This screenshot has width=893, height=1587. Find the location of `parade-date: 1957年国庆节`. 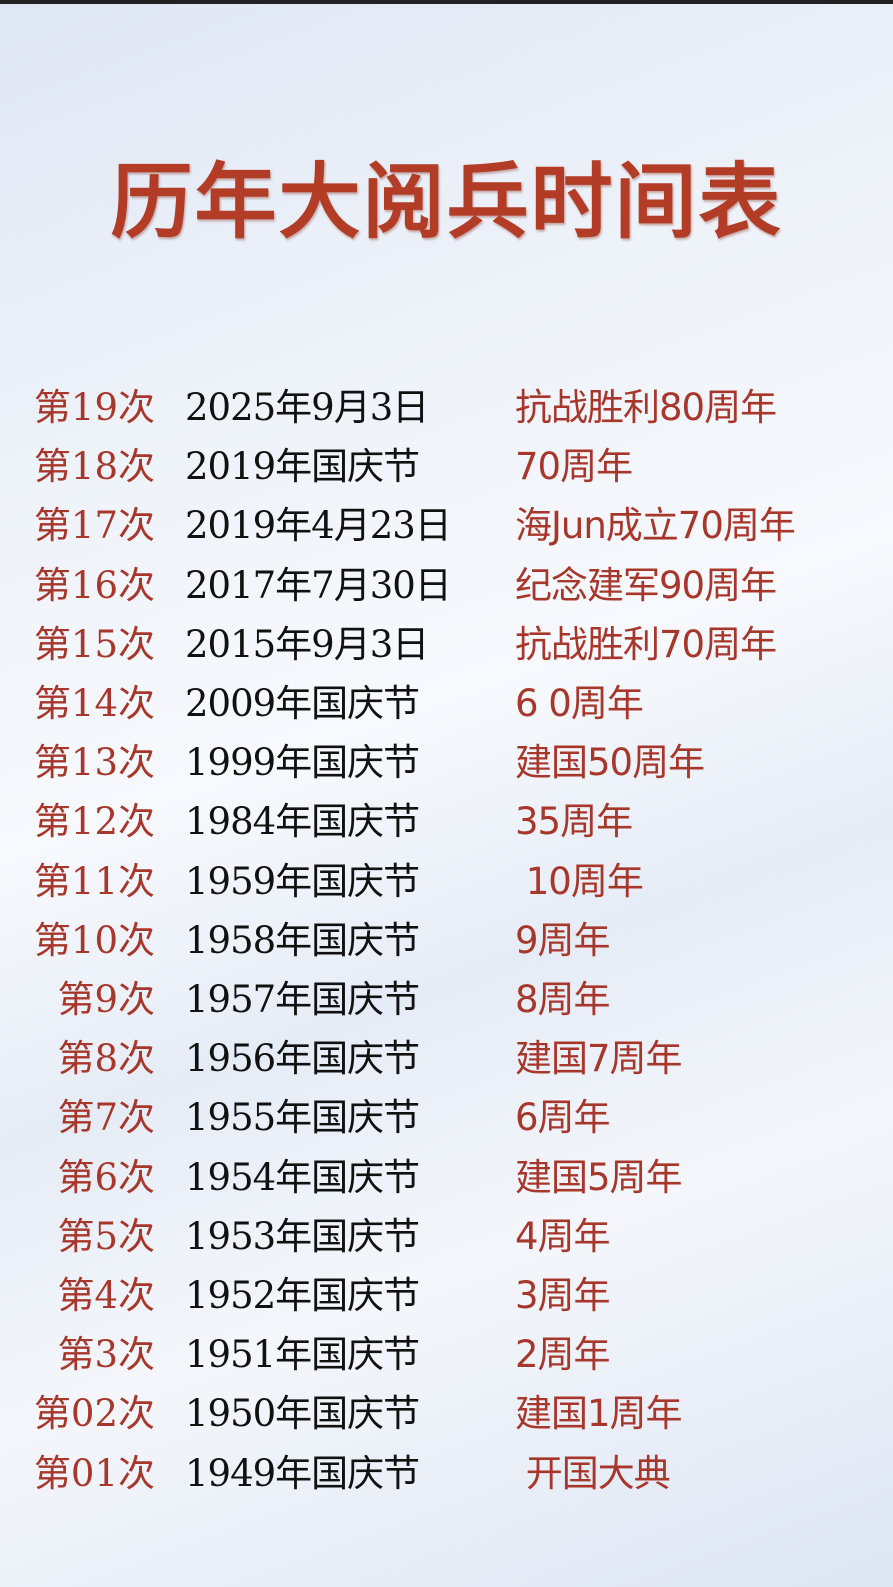

parade-date: 1957年国庆节 is located at coordinates (302, 999).